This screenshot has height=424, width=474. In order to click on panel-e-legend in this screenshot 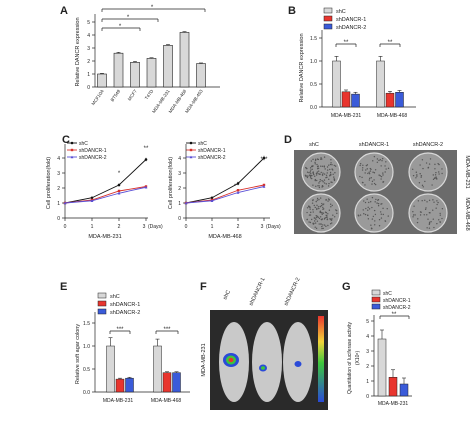, I will do `click(102, 303)`.